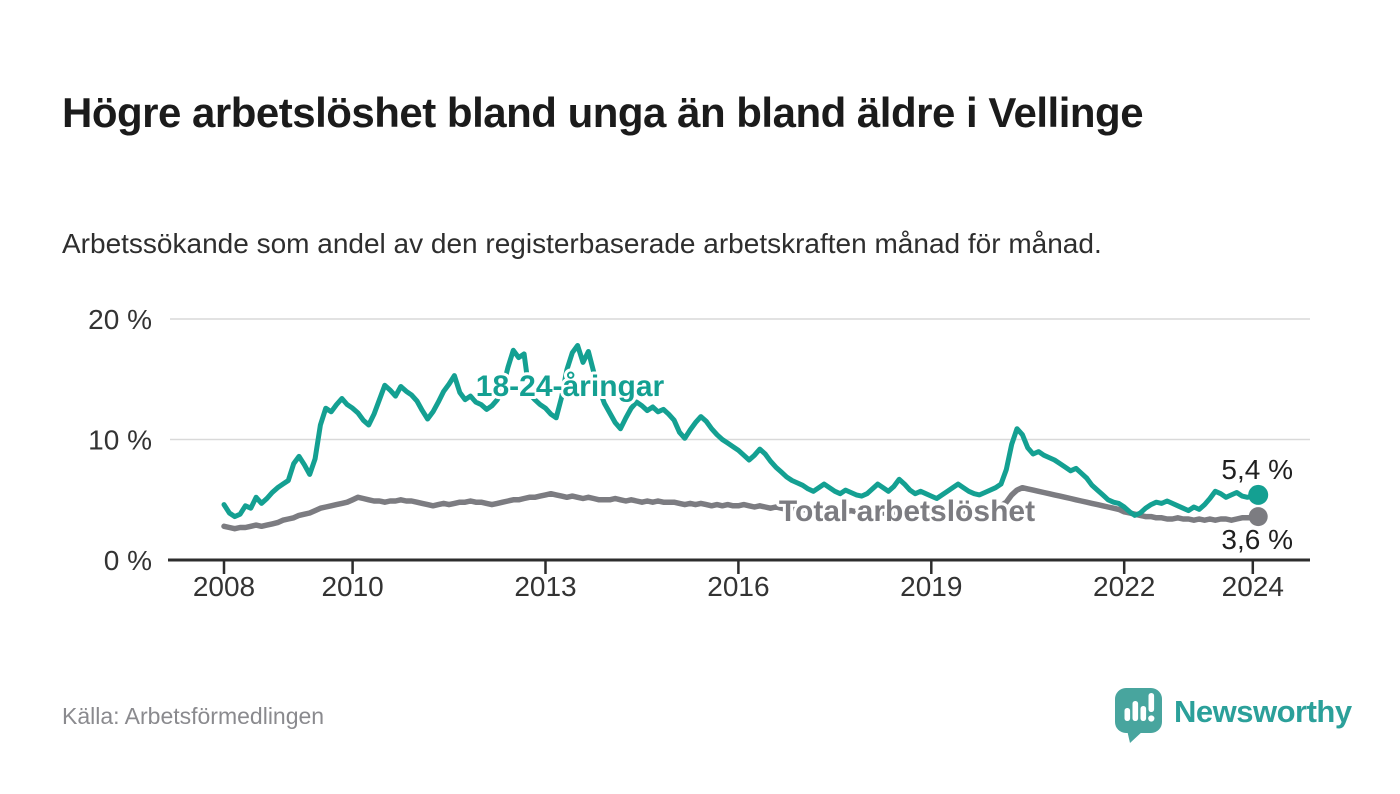 This screenshot has height=794, width=1400. Describe the element at coordinates (1263, 711) in the screenshot. I see `brand-wordmark: Newsworthy` at that location.